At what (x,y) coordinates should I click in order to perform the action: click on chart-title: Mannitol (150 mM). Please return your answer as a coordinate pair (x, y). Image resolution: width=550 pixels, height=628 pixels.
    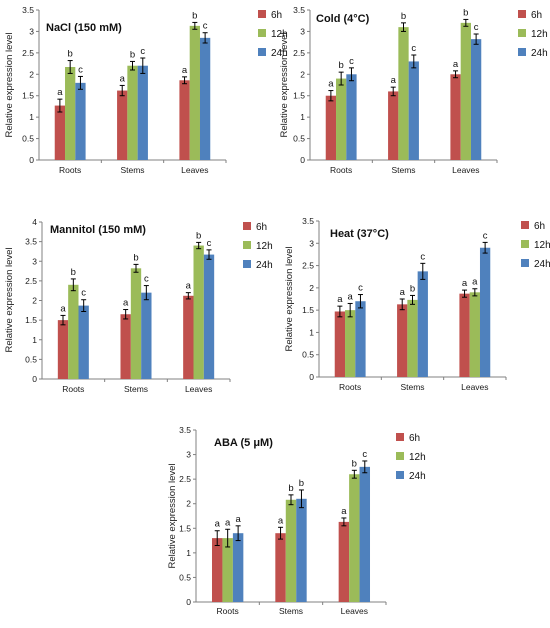
    Looking at the image, I should click on (98, 230).